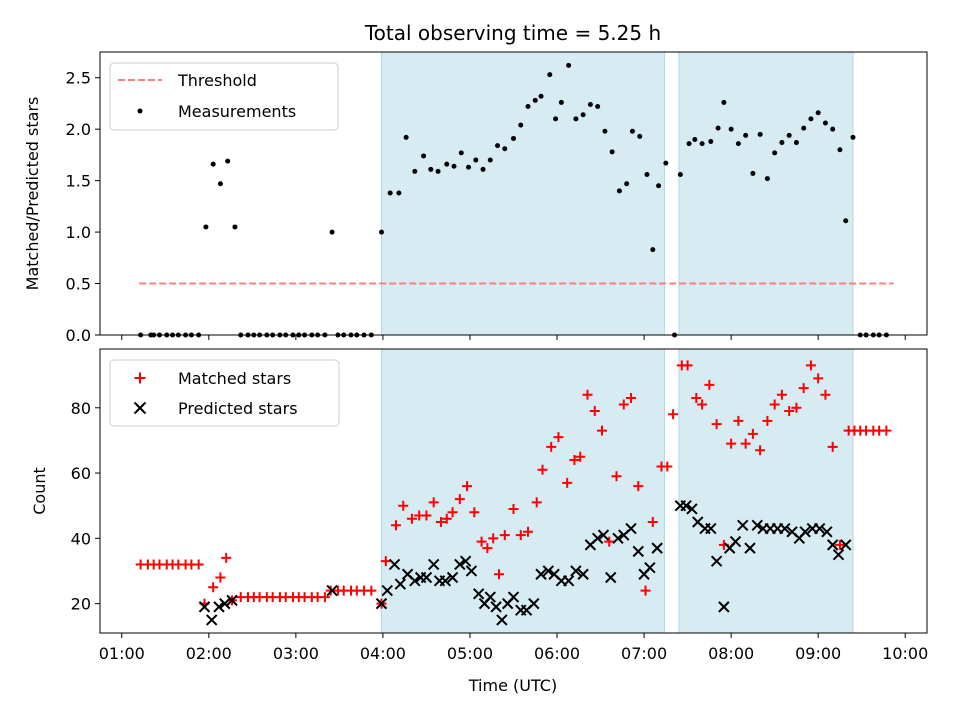 This screenshot has width=960, height=720. What do you see at coordinates (209, 653) in the screenshot?
I see `x-tick-label: 02:00` at bounding box center [209, 653].